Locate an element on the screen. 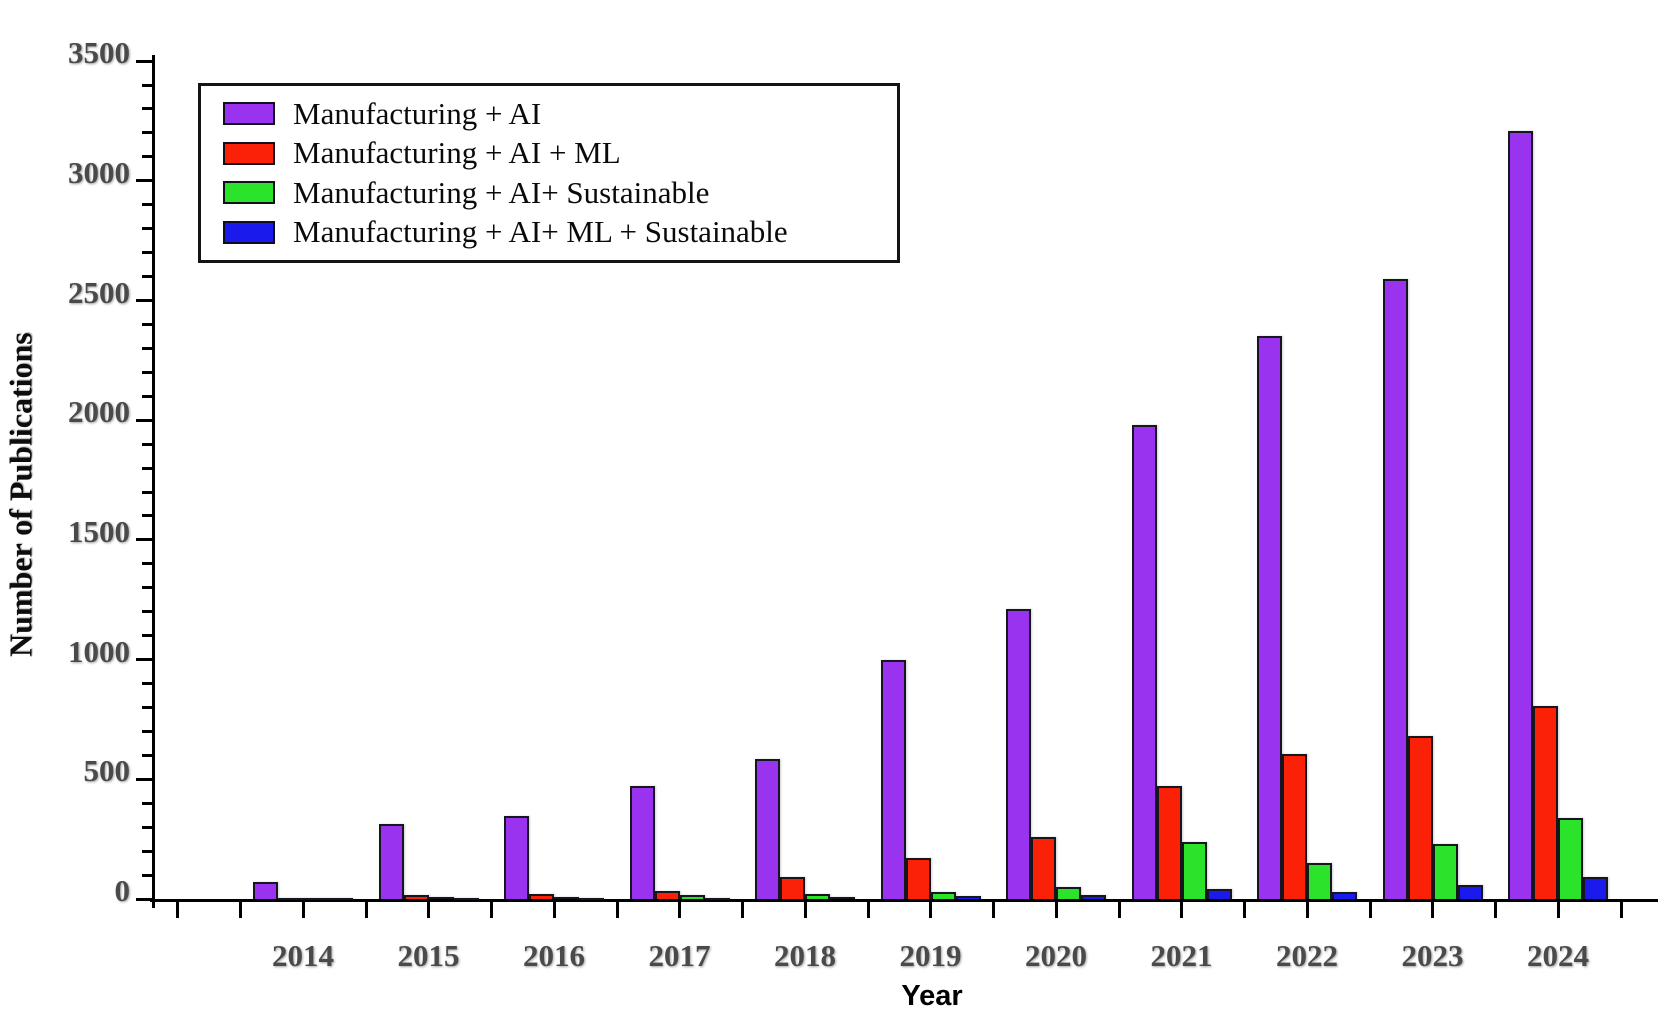 The width and height of the screenshot is (1662, 1034). bar-2020-series1 is located at coordinates (1043, 867).